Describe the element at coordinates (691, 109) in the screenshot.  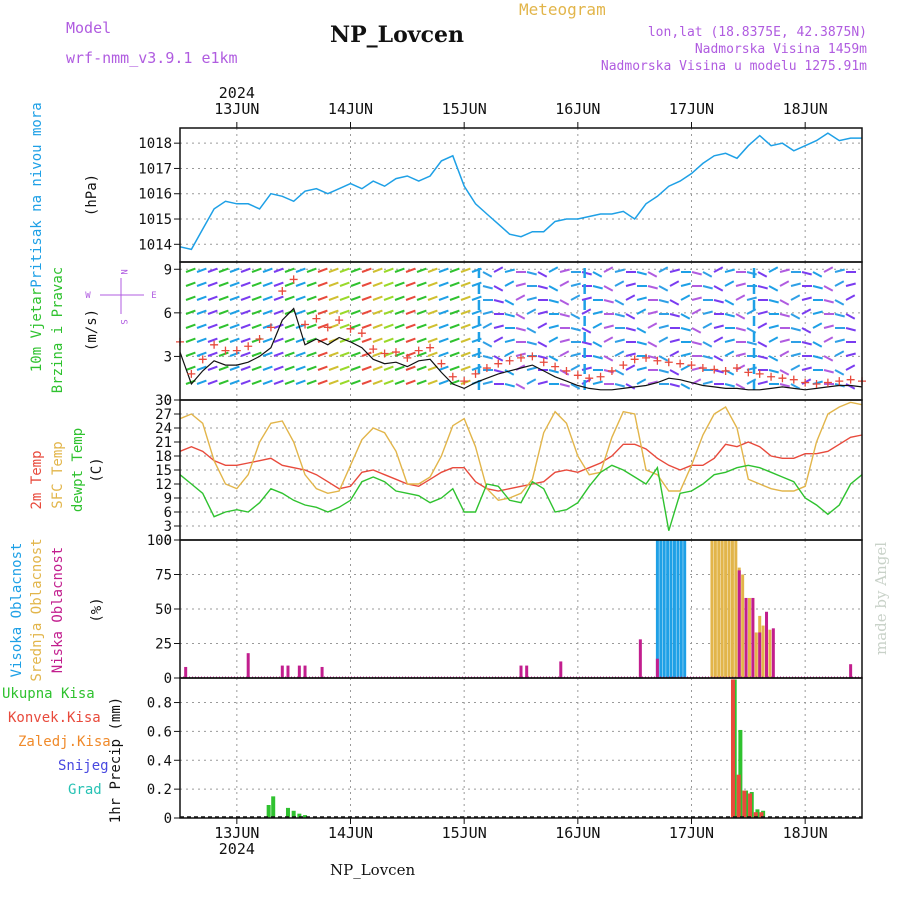
I see `x-day-label-top: 17JUN` at that location.